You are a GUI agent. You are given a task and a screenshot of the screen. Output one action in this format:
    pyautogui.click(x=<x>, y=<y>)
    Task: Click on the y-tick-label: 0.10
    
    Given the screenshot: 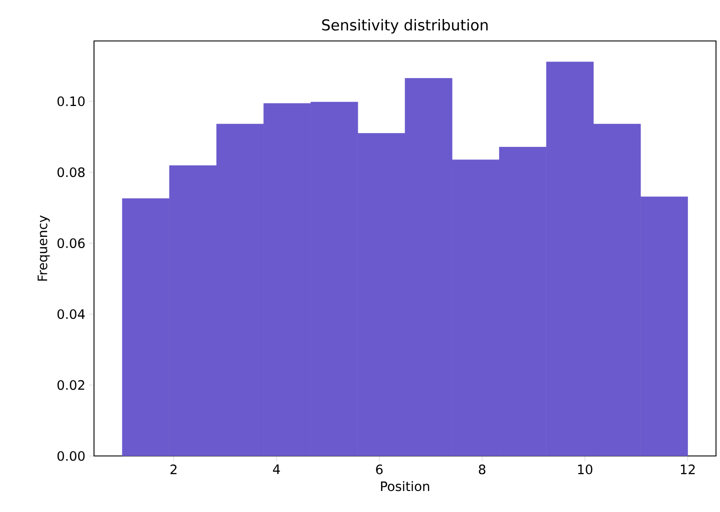 What is the action you would take?
    pyautogui.click(x=71, y=101)
    